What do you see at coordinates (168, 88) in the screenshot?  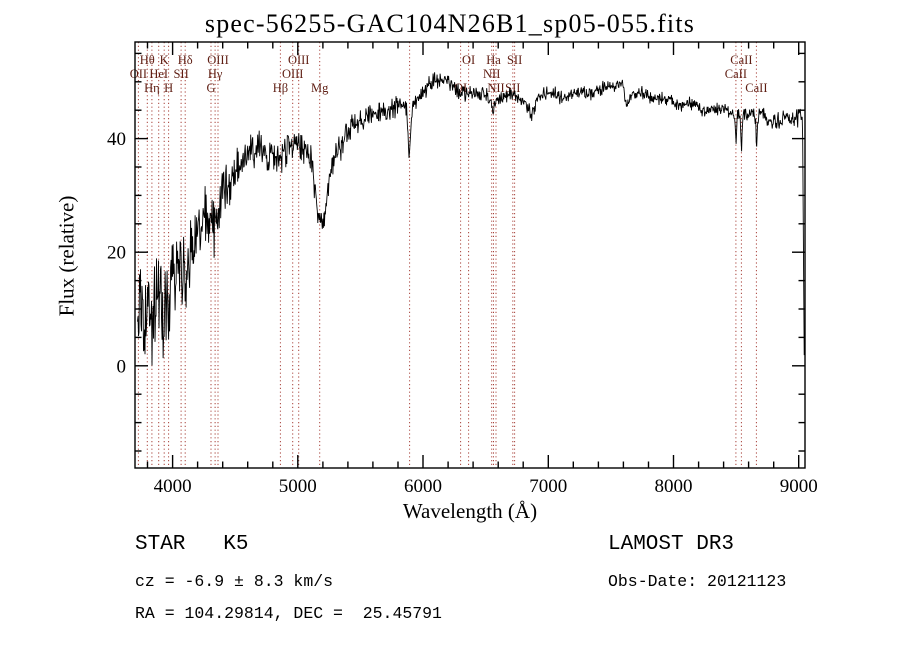 I see `spectral-line-label: H` at bounding box center [168, 88].